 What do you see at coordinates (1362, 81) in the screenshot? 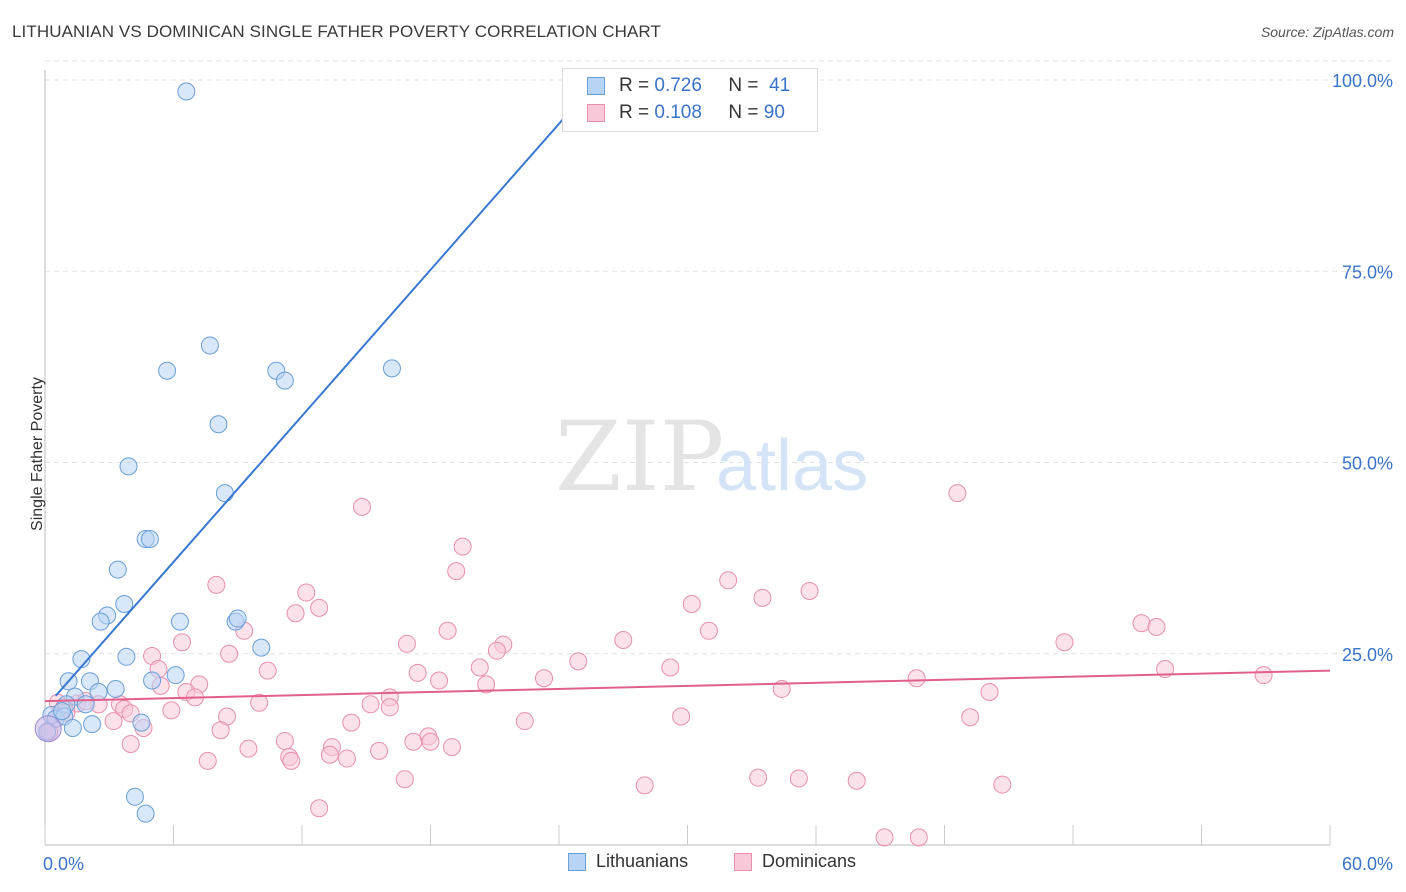
I see `y-tick-label: 100.0%` at bounding box center [1362, 81].